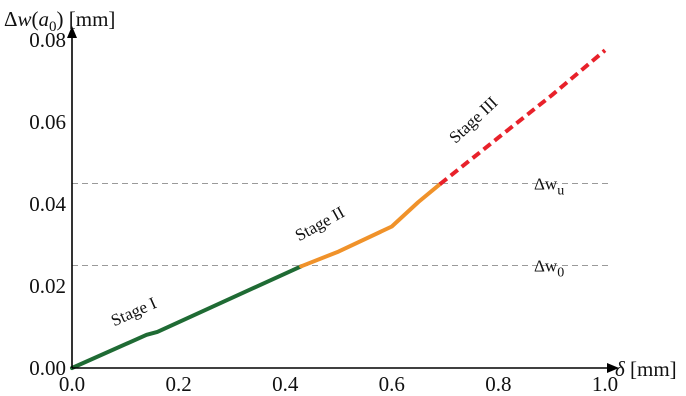 The height and width of the screenshot is (396, 686). Describe the element at coordinates (59, 21) in the screenshot. I see `y-axis-label: Δw(a0) [mm]` at that location.